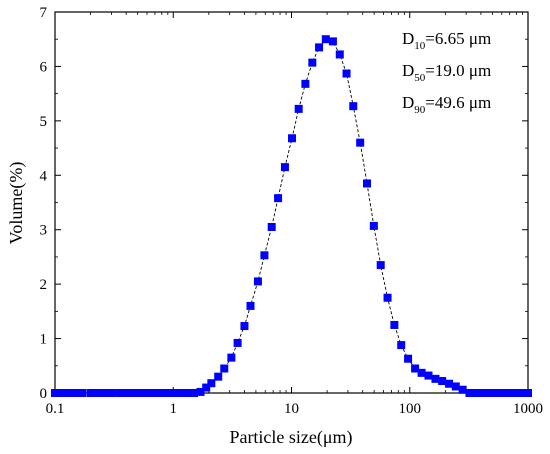 This screenshot has width=550, height=454. I want to click on annotation-d90: D90=49.6 μm, so click(446, 104).